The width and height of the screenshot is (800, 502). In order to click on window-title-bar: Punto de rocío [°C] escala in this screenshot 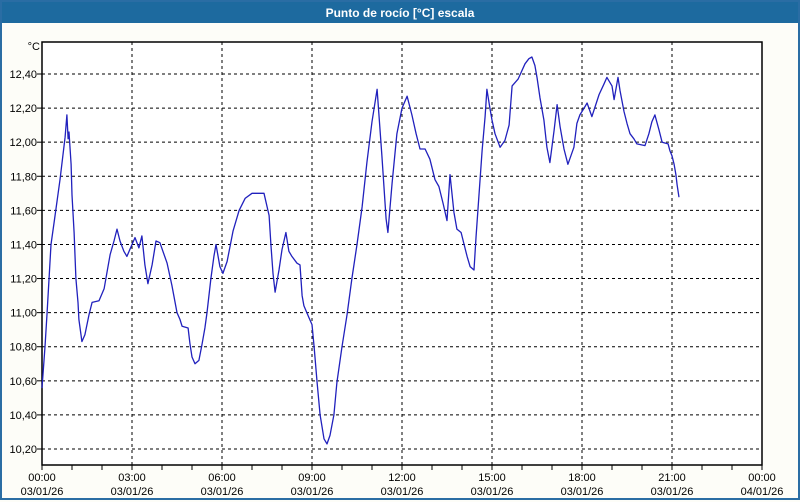, I will do `click(400, 12)`.